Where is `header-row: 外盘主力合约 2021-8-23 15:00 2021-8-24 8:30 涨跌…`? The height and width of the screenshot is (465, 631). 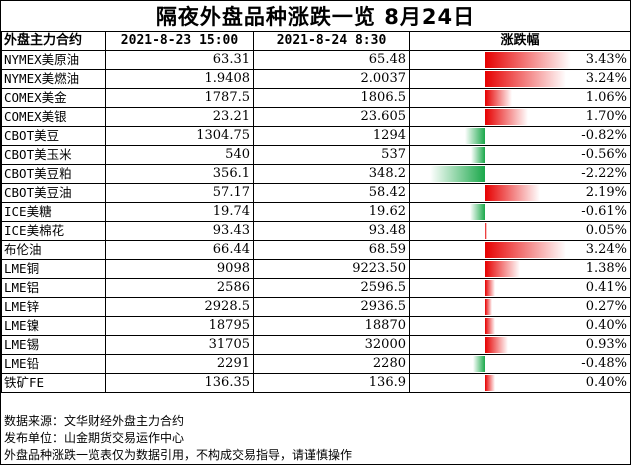 header-row: 外盘主力合约 2021-8-23 15:00 2021-8-24 8:30 涨跌… is located at coordinates (316, 41).